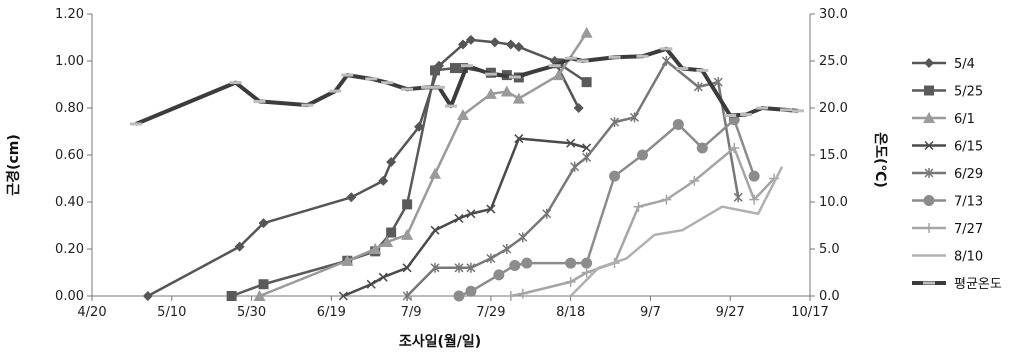  Describe the element at coordinates (947, 174) in the screenshot. I see `legend-item: 6/29` at that location.